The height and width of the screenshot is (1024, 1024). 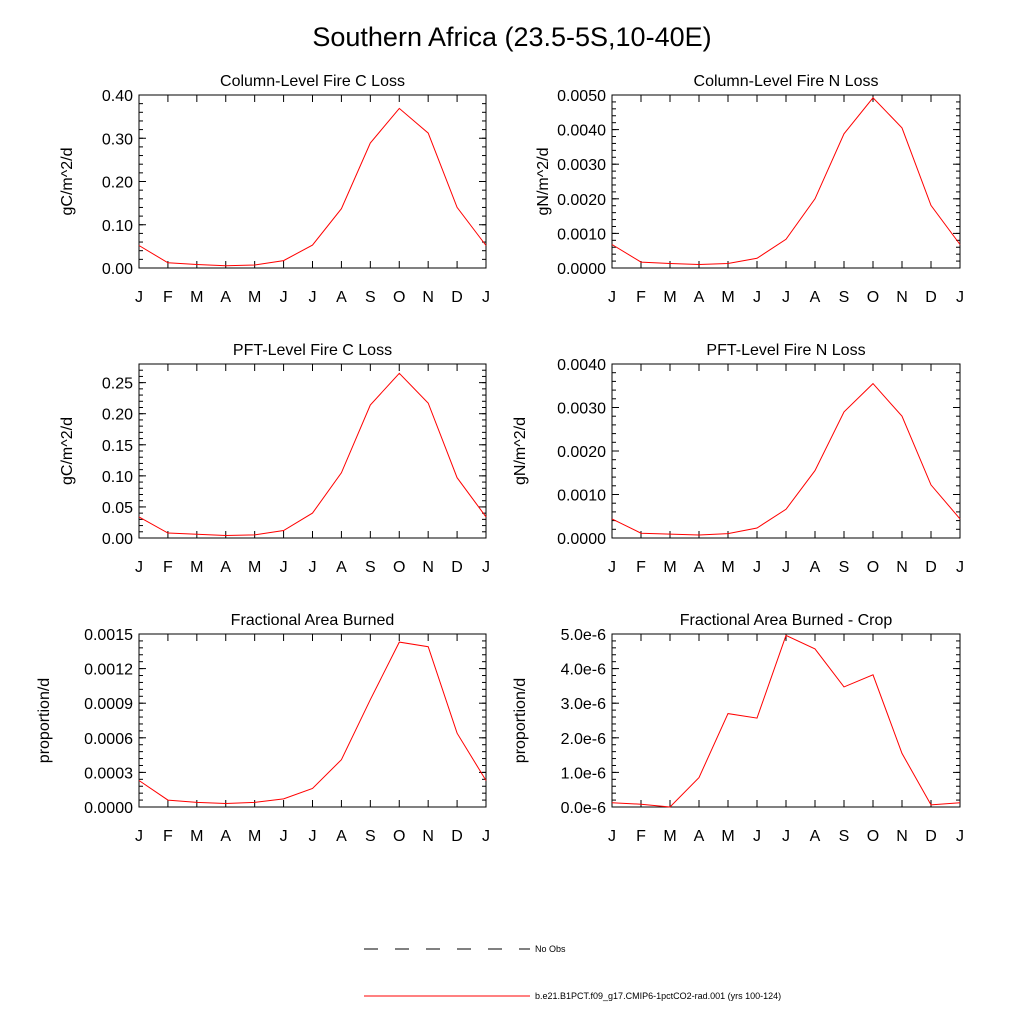 I want to click on y-tick-label: 0.05, so click(x=117, y=508).